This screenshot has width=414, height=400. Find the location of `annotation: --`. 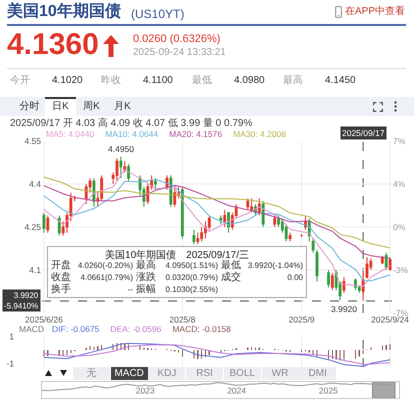

annotation: -- is located at coordinates (130, 290).